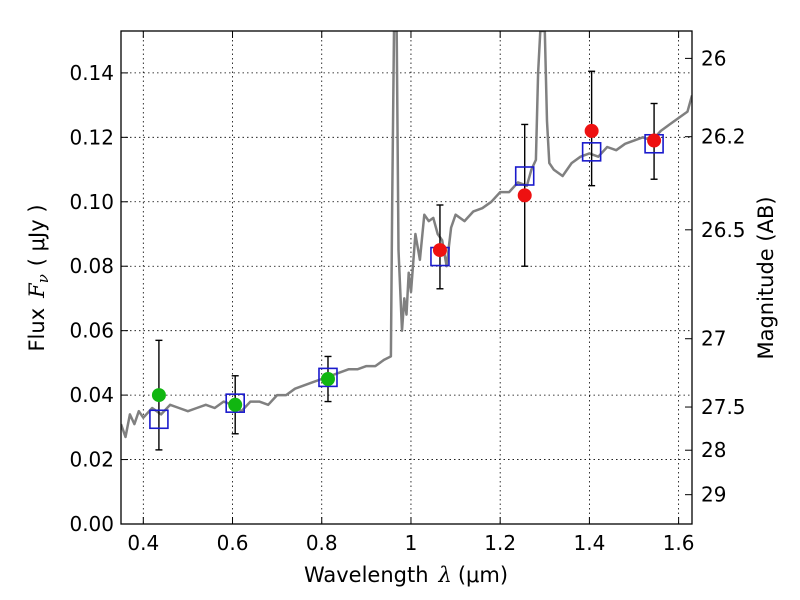 The width and height of the screenshot is (800, 600). Describe the element at coordinates (91, 202) in the screenshot. I see `y-tick-label: 0.10` at that location.